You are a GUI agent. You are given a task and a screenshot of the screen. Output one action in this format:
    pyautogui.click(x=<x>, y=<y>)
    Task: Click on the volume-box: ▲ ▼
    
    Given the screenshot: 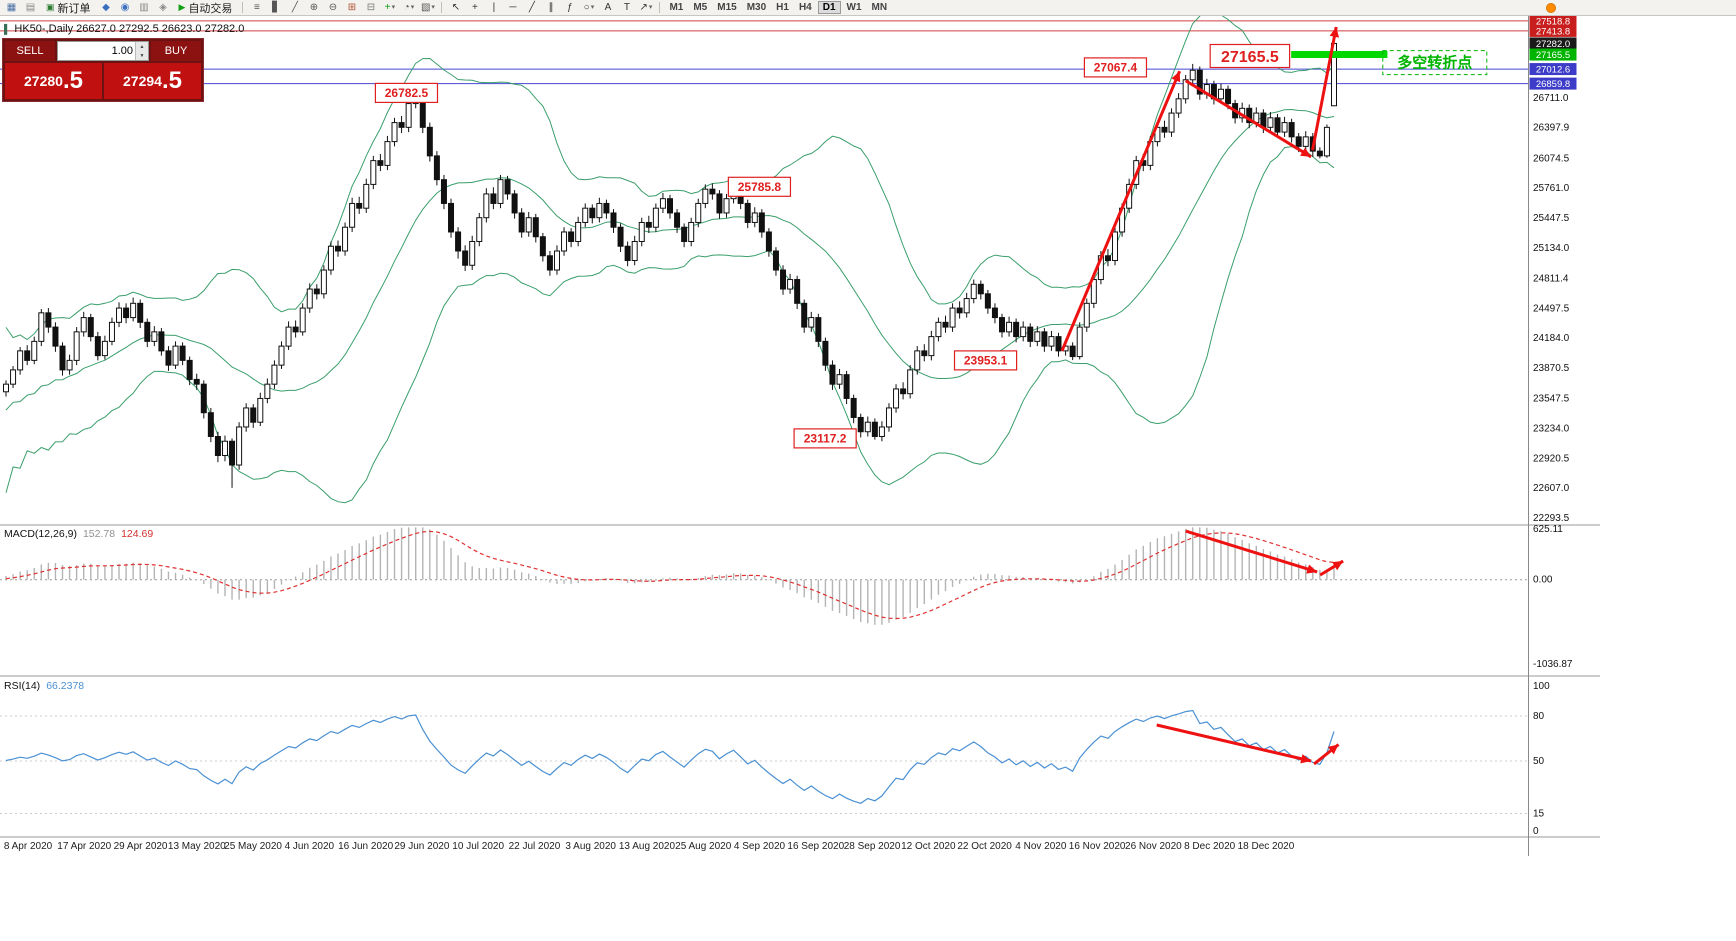 What is the action you would take?
    pyautogui.click(x=103, y=51)
    